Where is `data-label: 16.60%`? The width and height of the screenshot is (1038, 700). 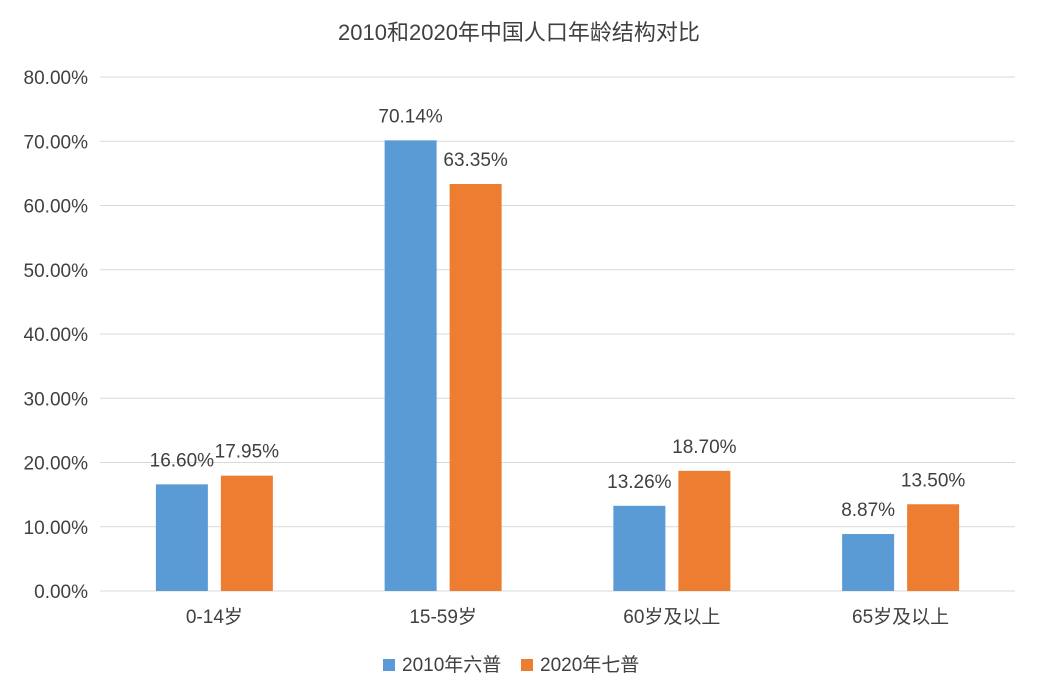
data-label: 16.60% is located at coordinates (182, 460).